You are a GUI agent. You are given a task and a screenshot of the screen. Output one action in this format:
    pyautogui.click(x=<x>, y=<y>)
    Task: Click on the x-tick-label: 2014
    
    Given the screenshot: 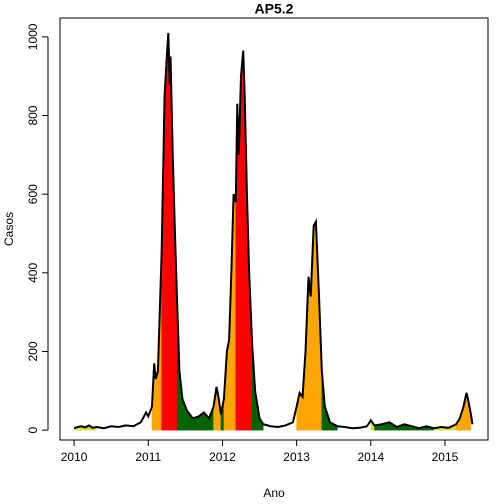 What is the action you would take?
    pyautogui.click(x=370, y=457)
    